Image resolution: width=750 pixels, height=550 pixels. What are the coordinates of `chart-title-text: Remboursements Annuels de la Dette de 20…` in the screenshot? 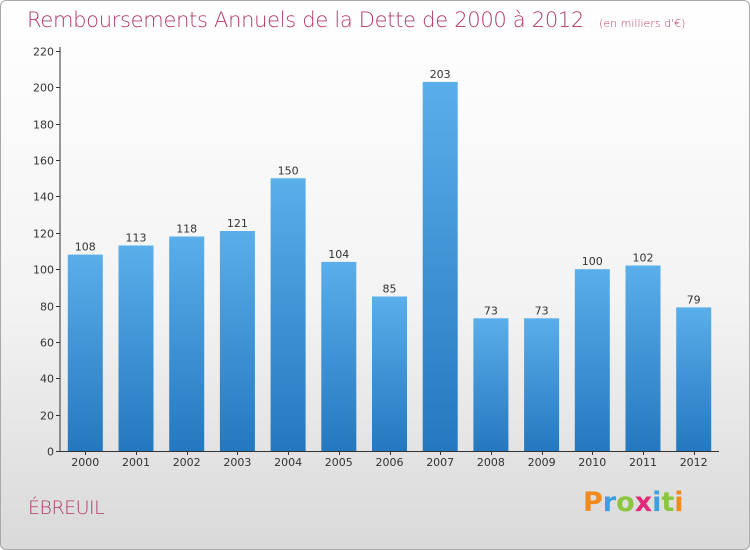 It's located at (305, 20).